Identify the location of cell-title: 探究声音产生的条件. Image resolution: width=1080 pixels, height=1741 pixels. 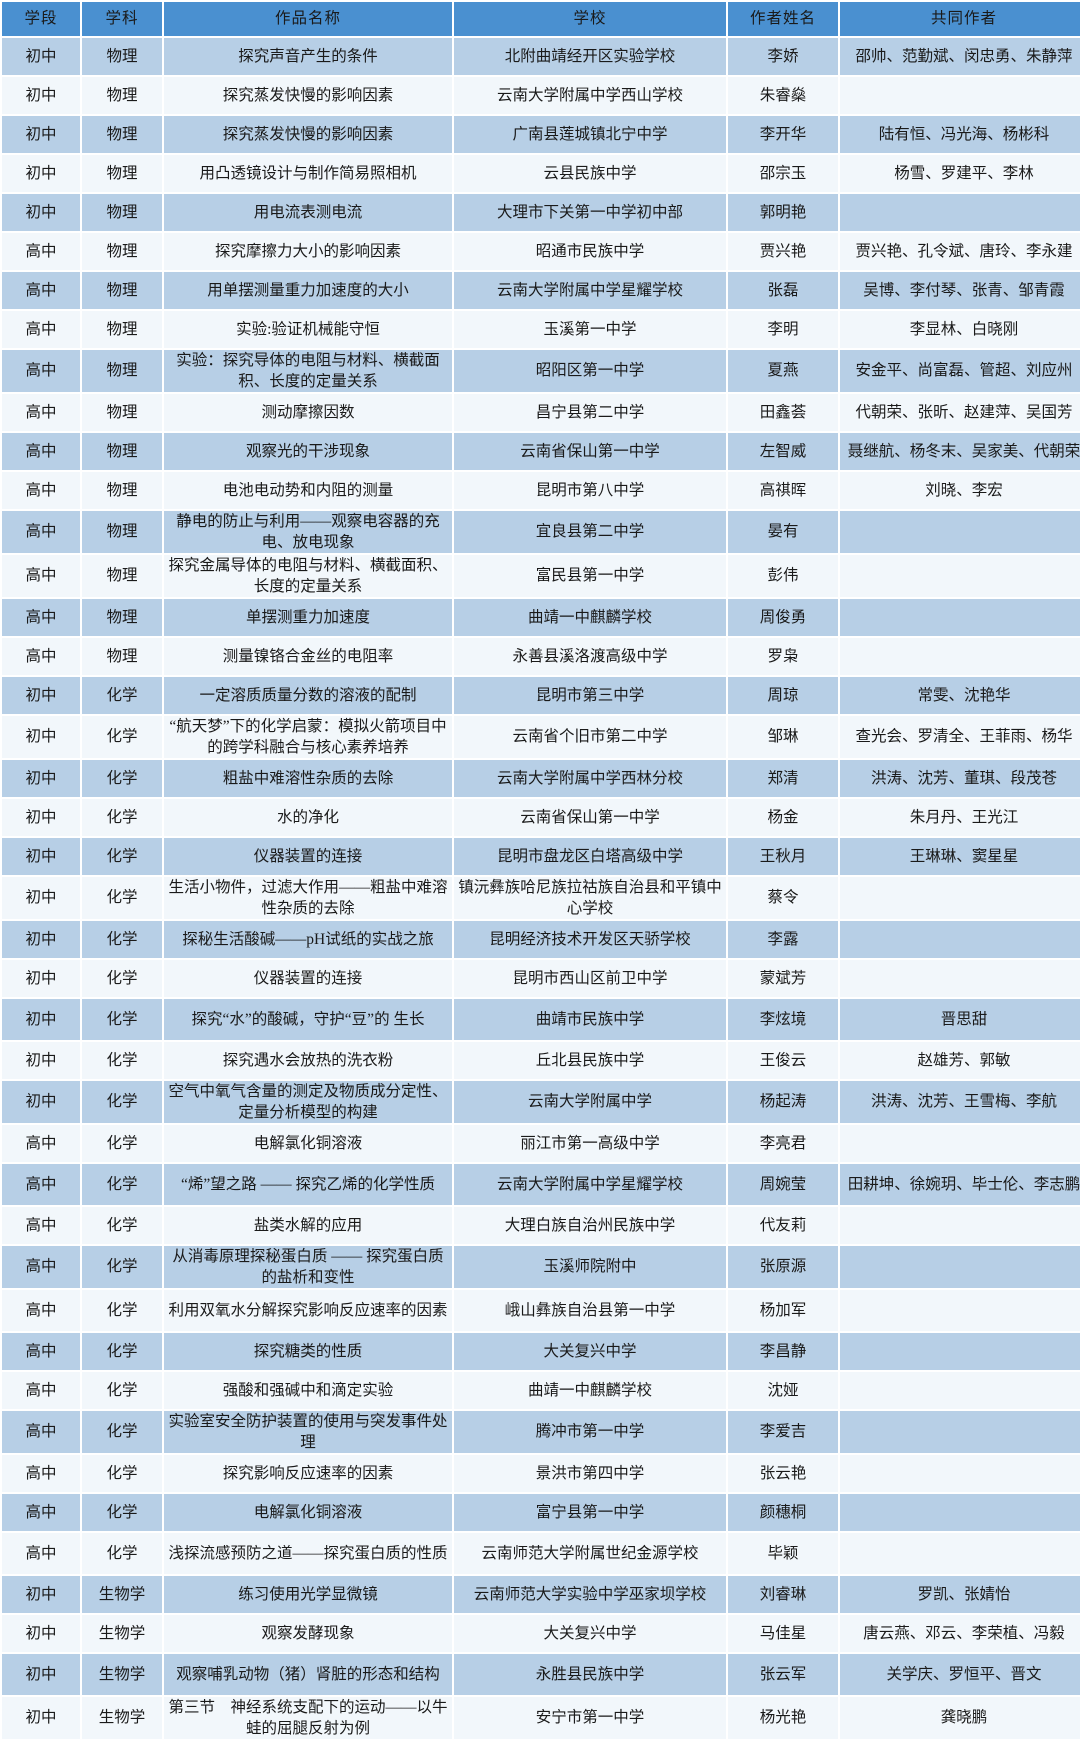
(308, 56).